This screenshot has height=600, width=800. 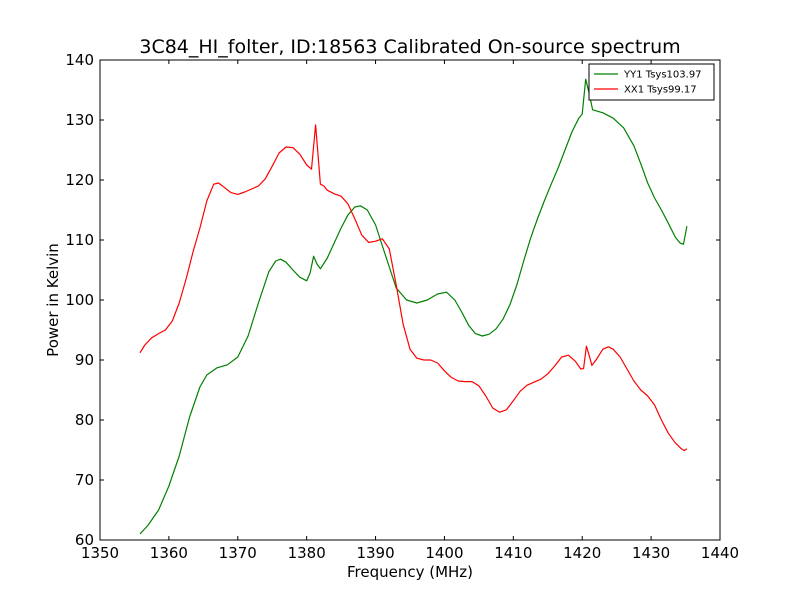 What do you see at coordinates (238, 553) in the screenshot?
I see `x-tick-label: 1370` at bounding box center [238, 553].